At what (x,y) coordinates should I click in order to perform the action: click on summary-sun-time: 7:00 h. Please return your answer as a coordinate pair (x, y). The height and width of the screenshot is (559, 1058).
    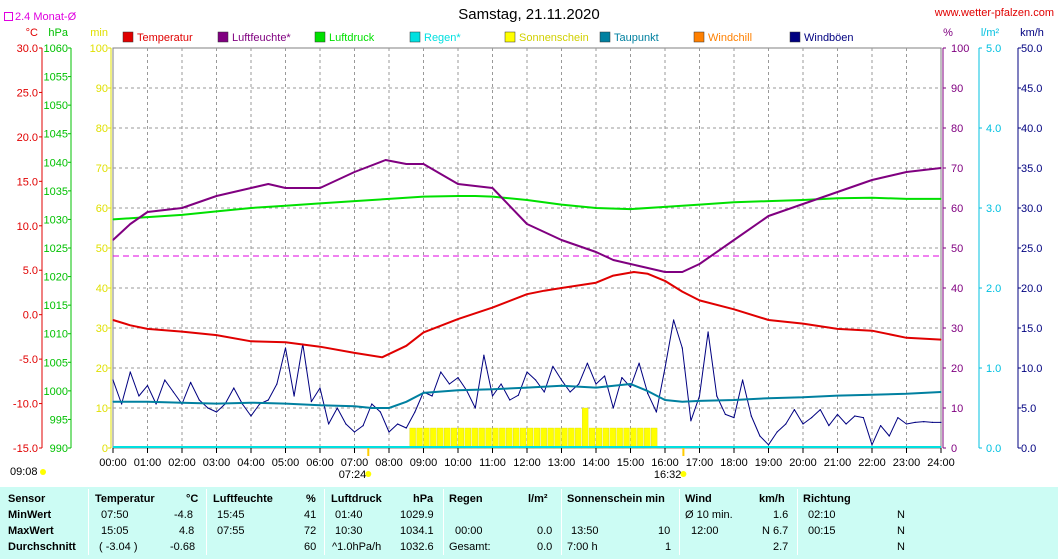
    Looking at the image, I should click on (582, 547).